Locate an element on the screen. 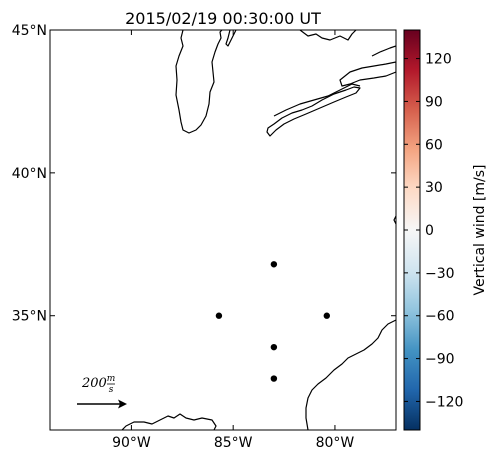 The image size is (497, 460). lake-erie-shoreline is located at coordinates (313, 111).